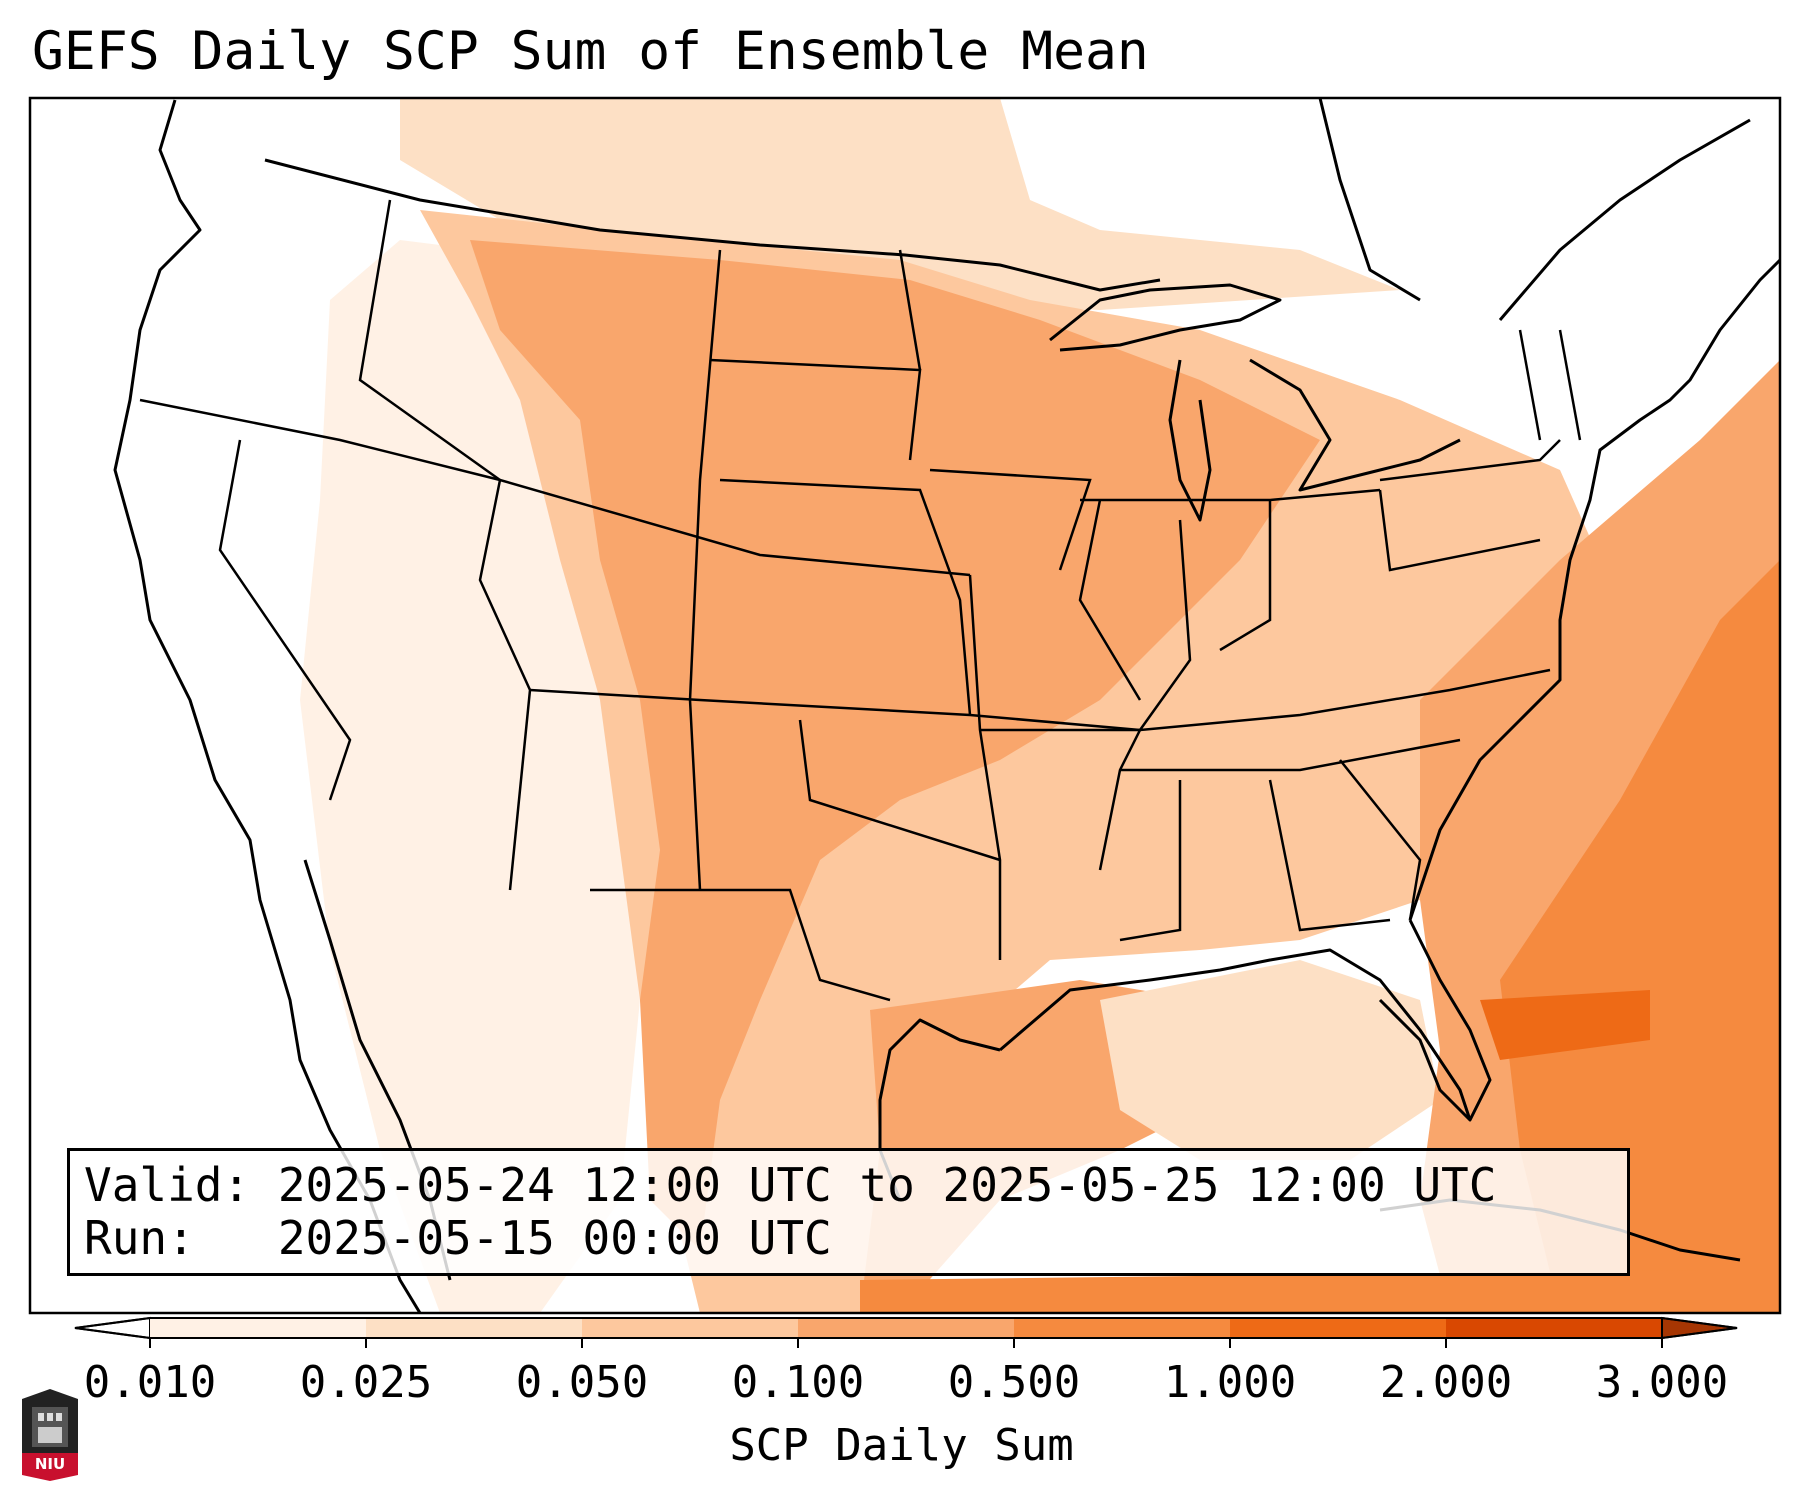  Describe the element at coordinates (458, 1238) in the screenshot. I see `run-time-text: Run: 2025-05-15 00:00 UTC` at that location.